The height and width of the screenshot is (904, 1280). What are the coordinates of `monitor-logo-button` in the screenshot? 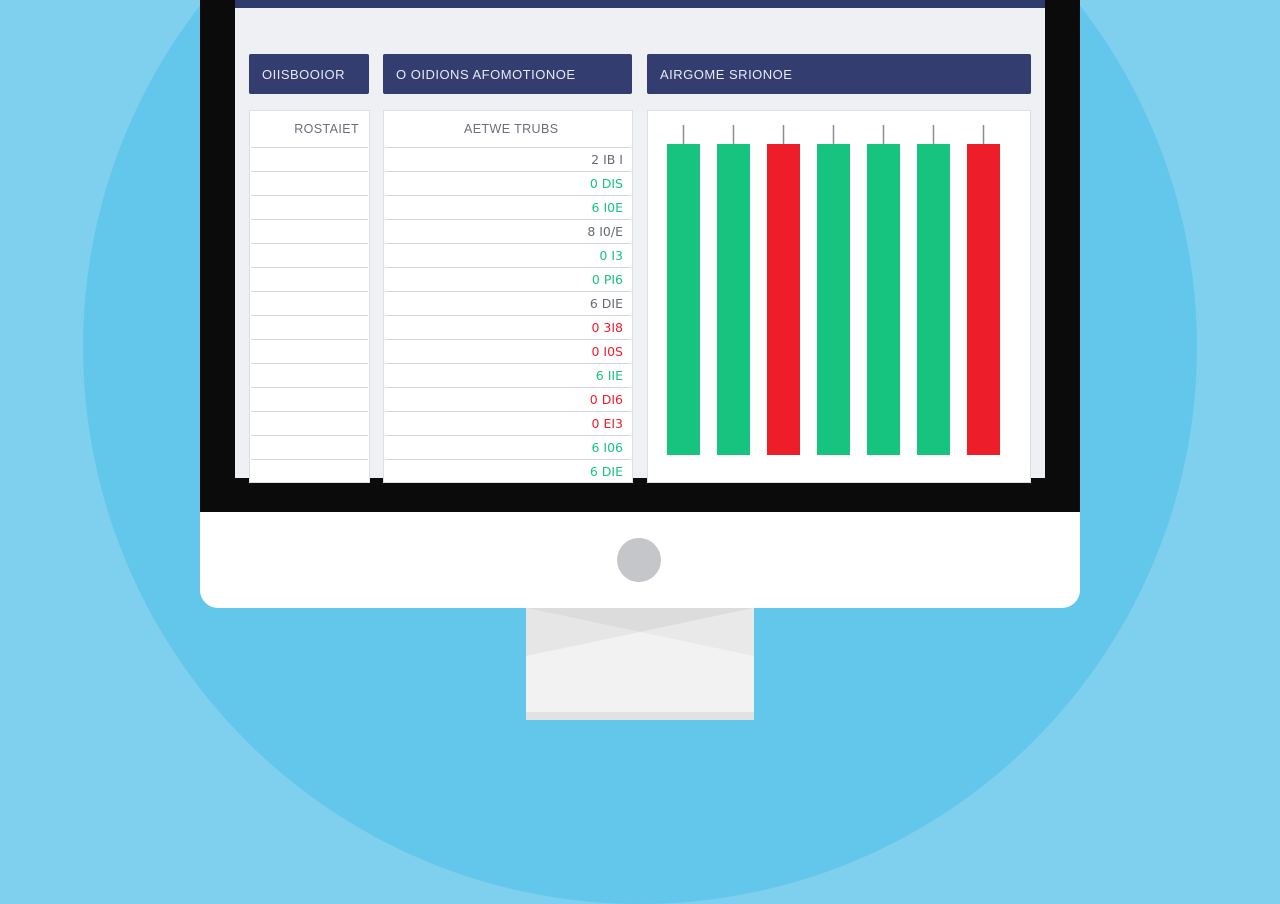 It's located at (639, 560).